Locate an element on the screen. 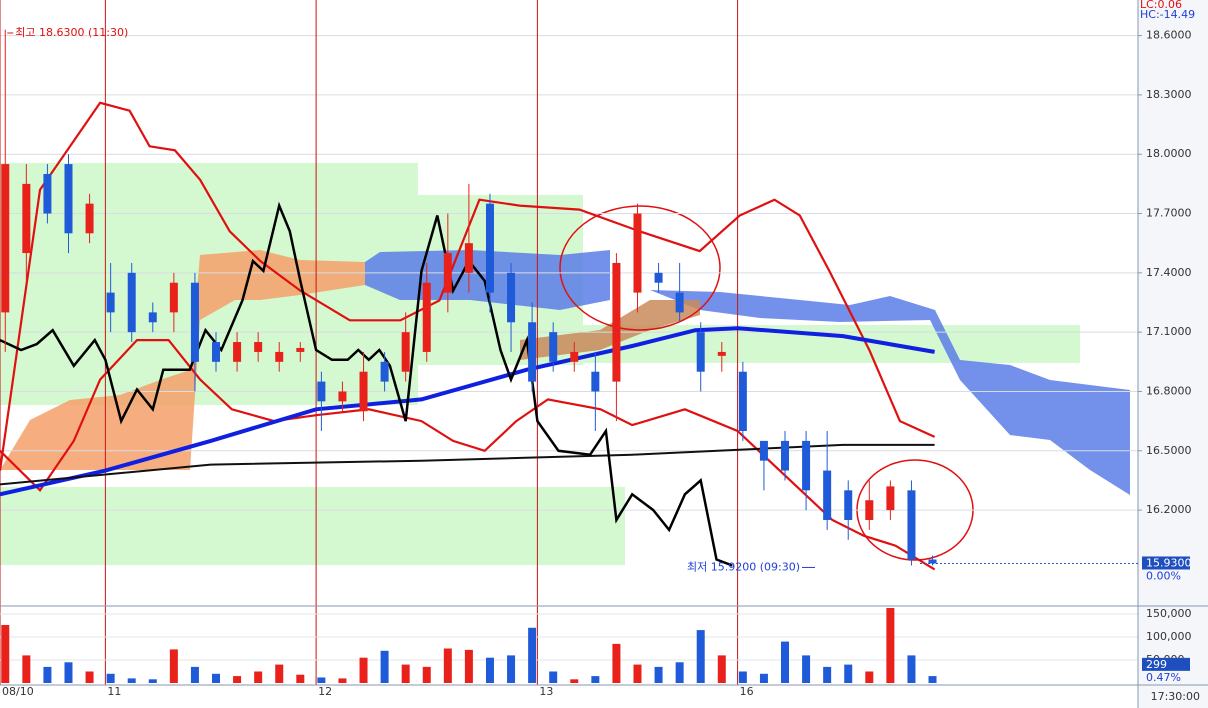 This screenshot has width=1208, height=708. x-tick-label: 12 is located at coordinates (325, 691).